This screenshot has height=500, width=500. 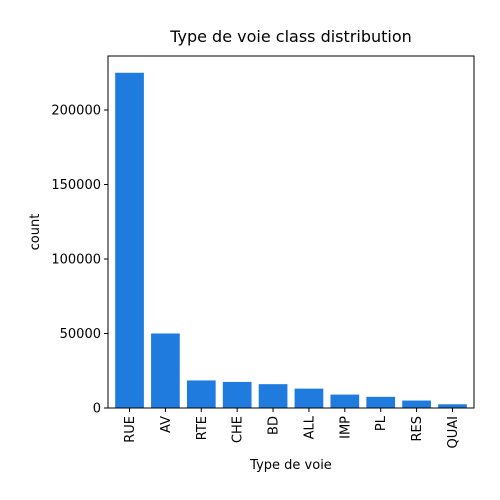 I want to click on x-axis-label: Type de voie, so click(x=290, y=465).